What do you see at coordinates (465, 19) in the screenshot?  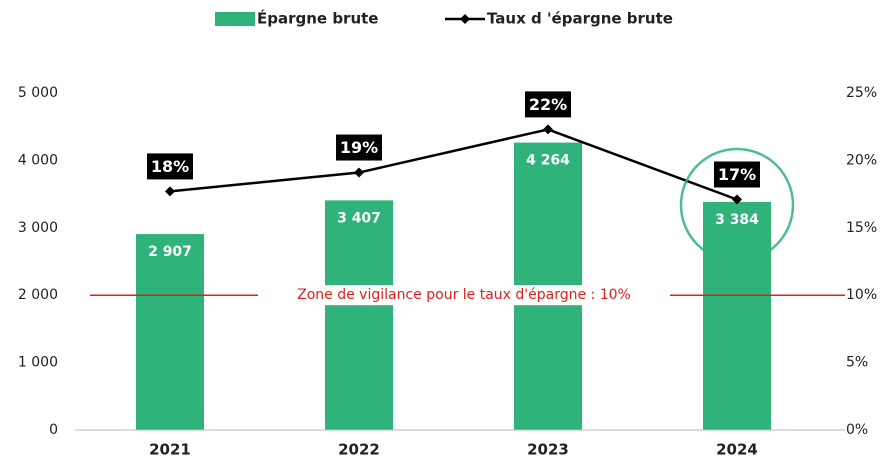 I see `legend-marker` at bounding box center [465, 19].